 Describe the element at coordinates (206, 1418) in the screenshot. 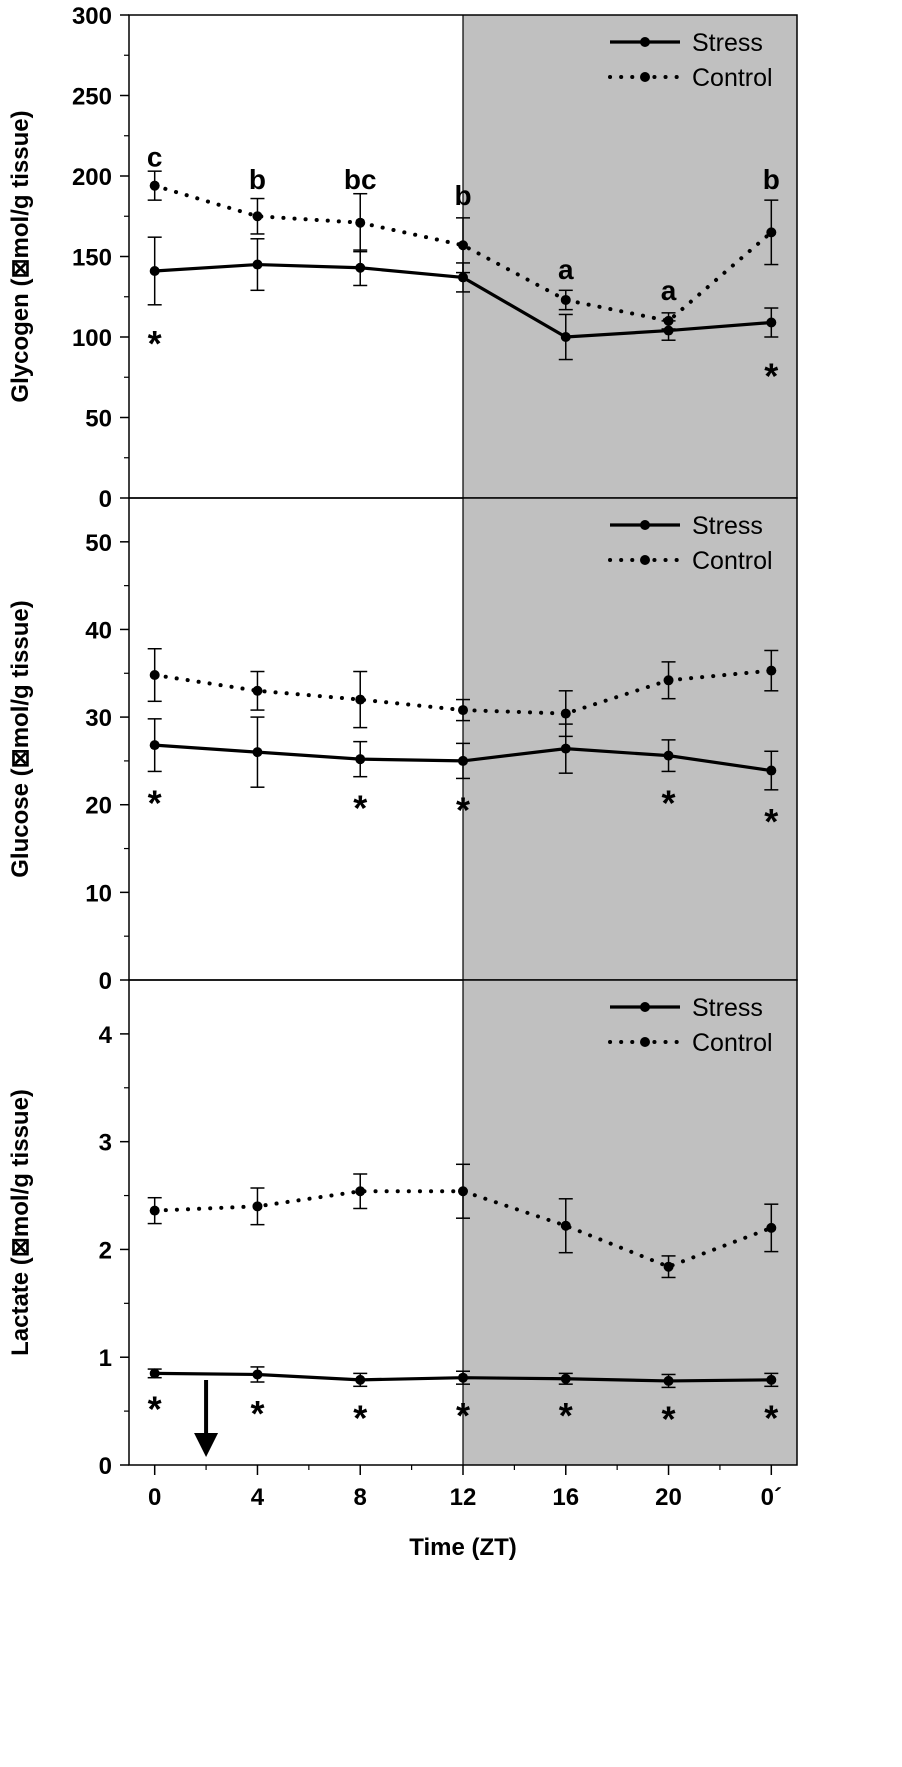

I see `down-arrow-icon` at that location.